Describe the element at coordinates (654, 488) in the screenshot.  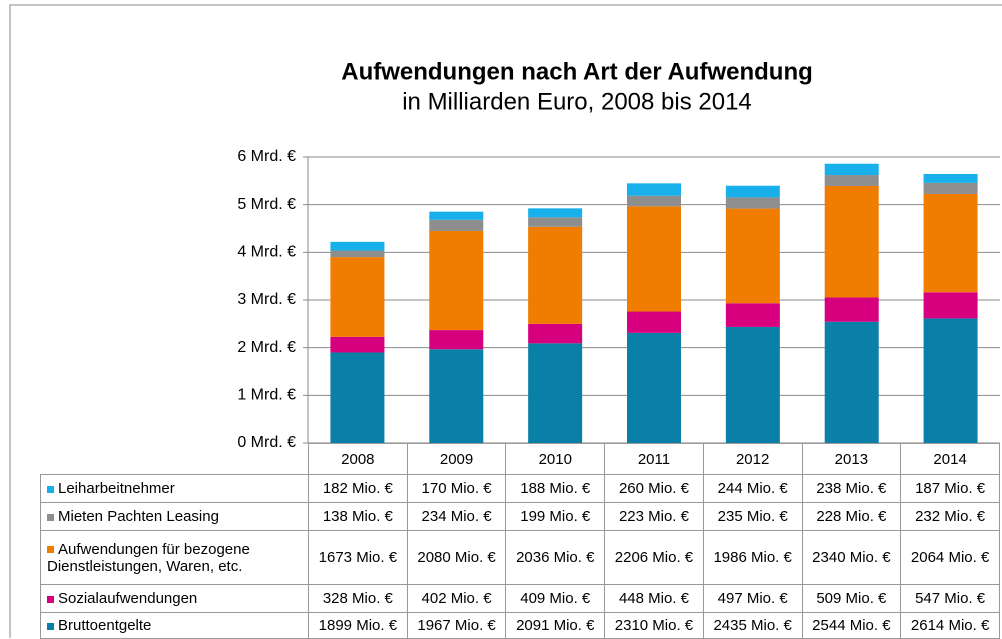
I see `table-value: 260 Mio. €` at that location.